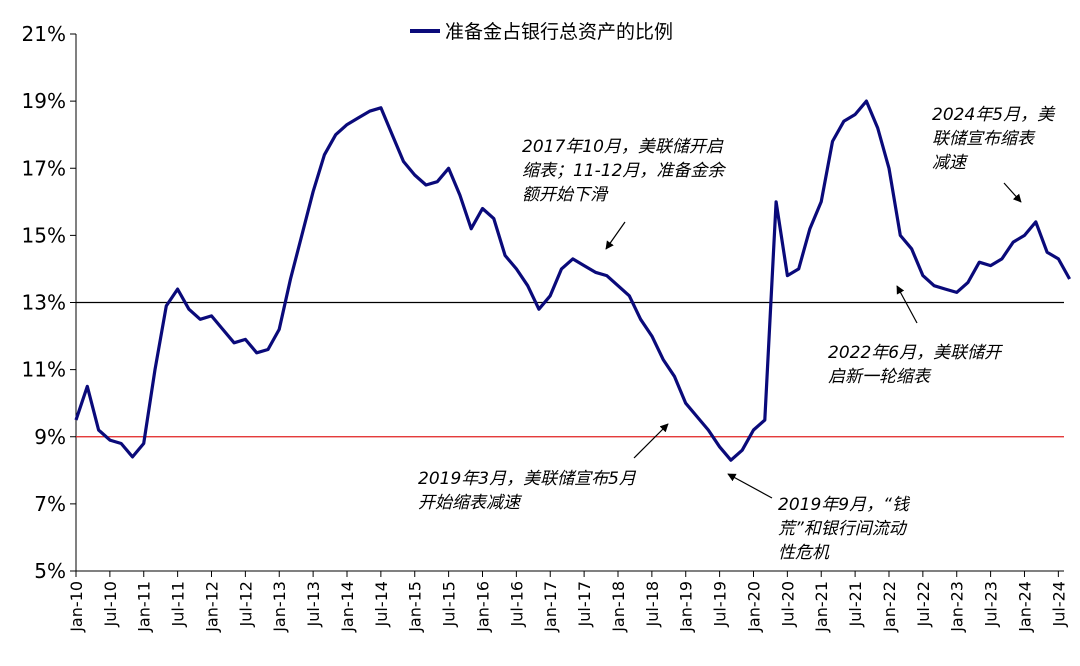 This screenshot has height=666, width=1080. What do you see at coordinates (313, 604) in the screenshot?
I see `x-tick-label: Jul-13` at bounding box center [313, 604].